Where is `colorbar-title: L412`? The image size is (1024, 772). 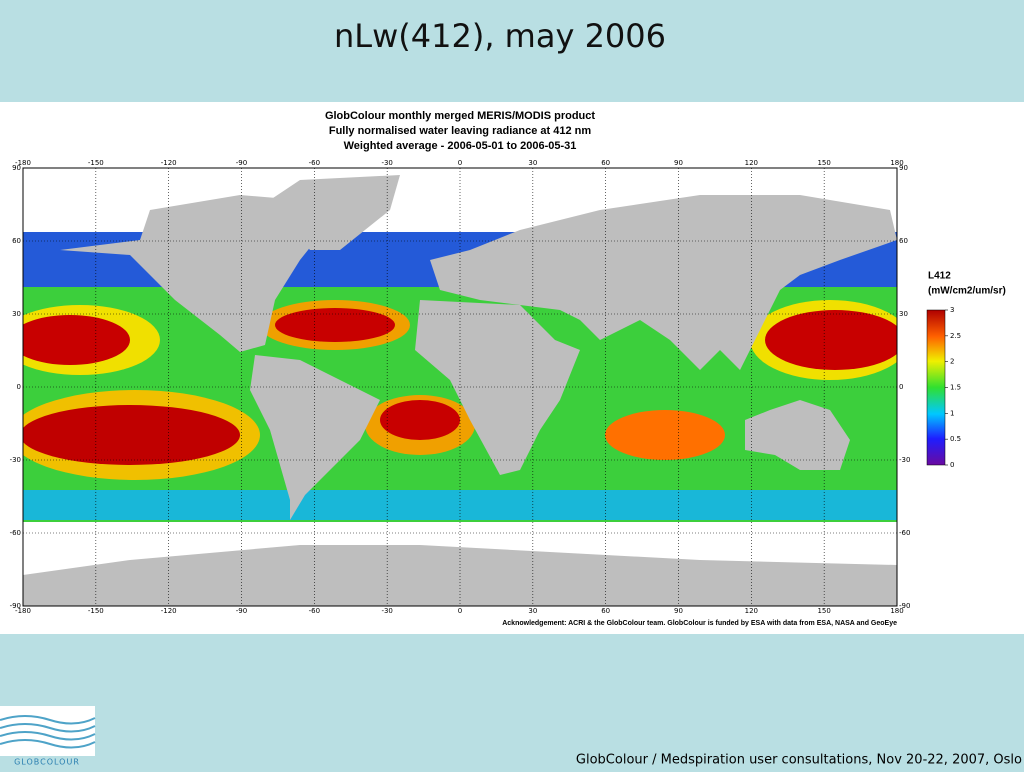
colorbar-title: L412 is located at coordinates (939, 276).